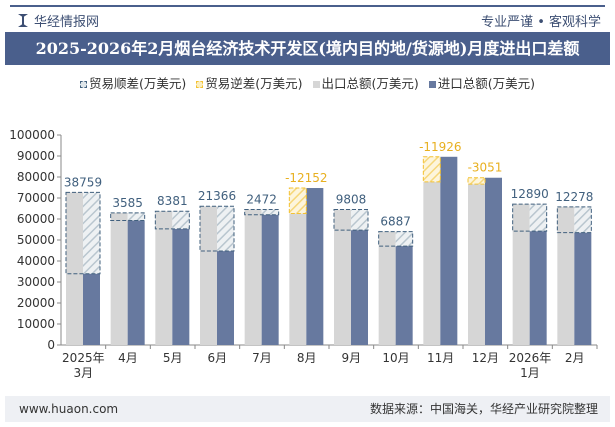  I want to click on legend-label: 贸易逆差(万美元), so click(254, 83).